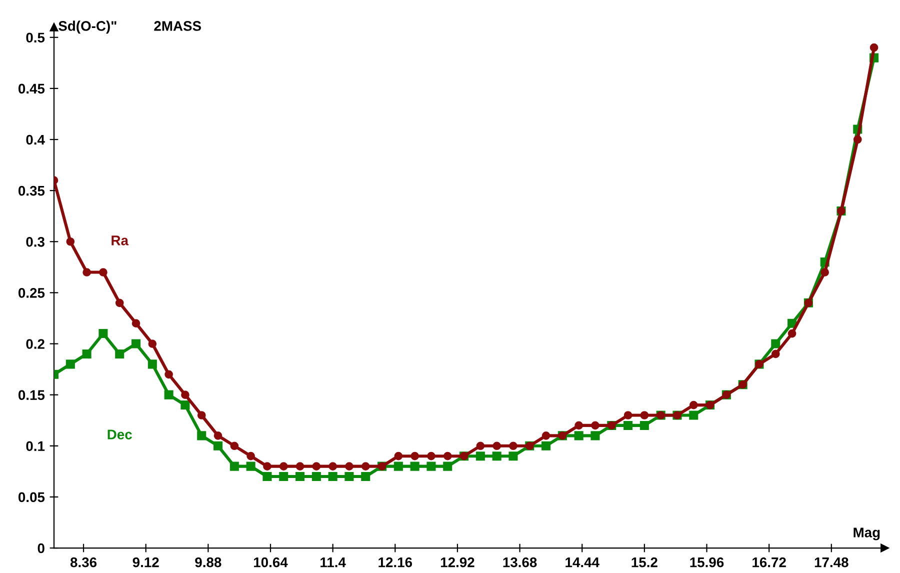 This screenshot has height=573, width=900. I want to click on y-tick-label: 0.25, so click(31, 293).